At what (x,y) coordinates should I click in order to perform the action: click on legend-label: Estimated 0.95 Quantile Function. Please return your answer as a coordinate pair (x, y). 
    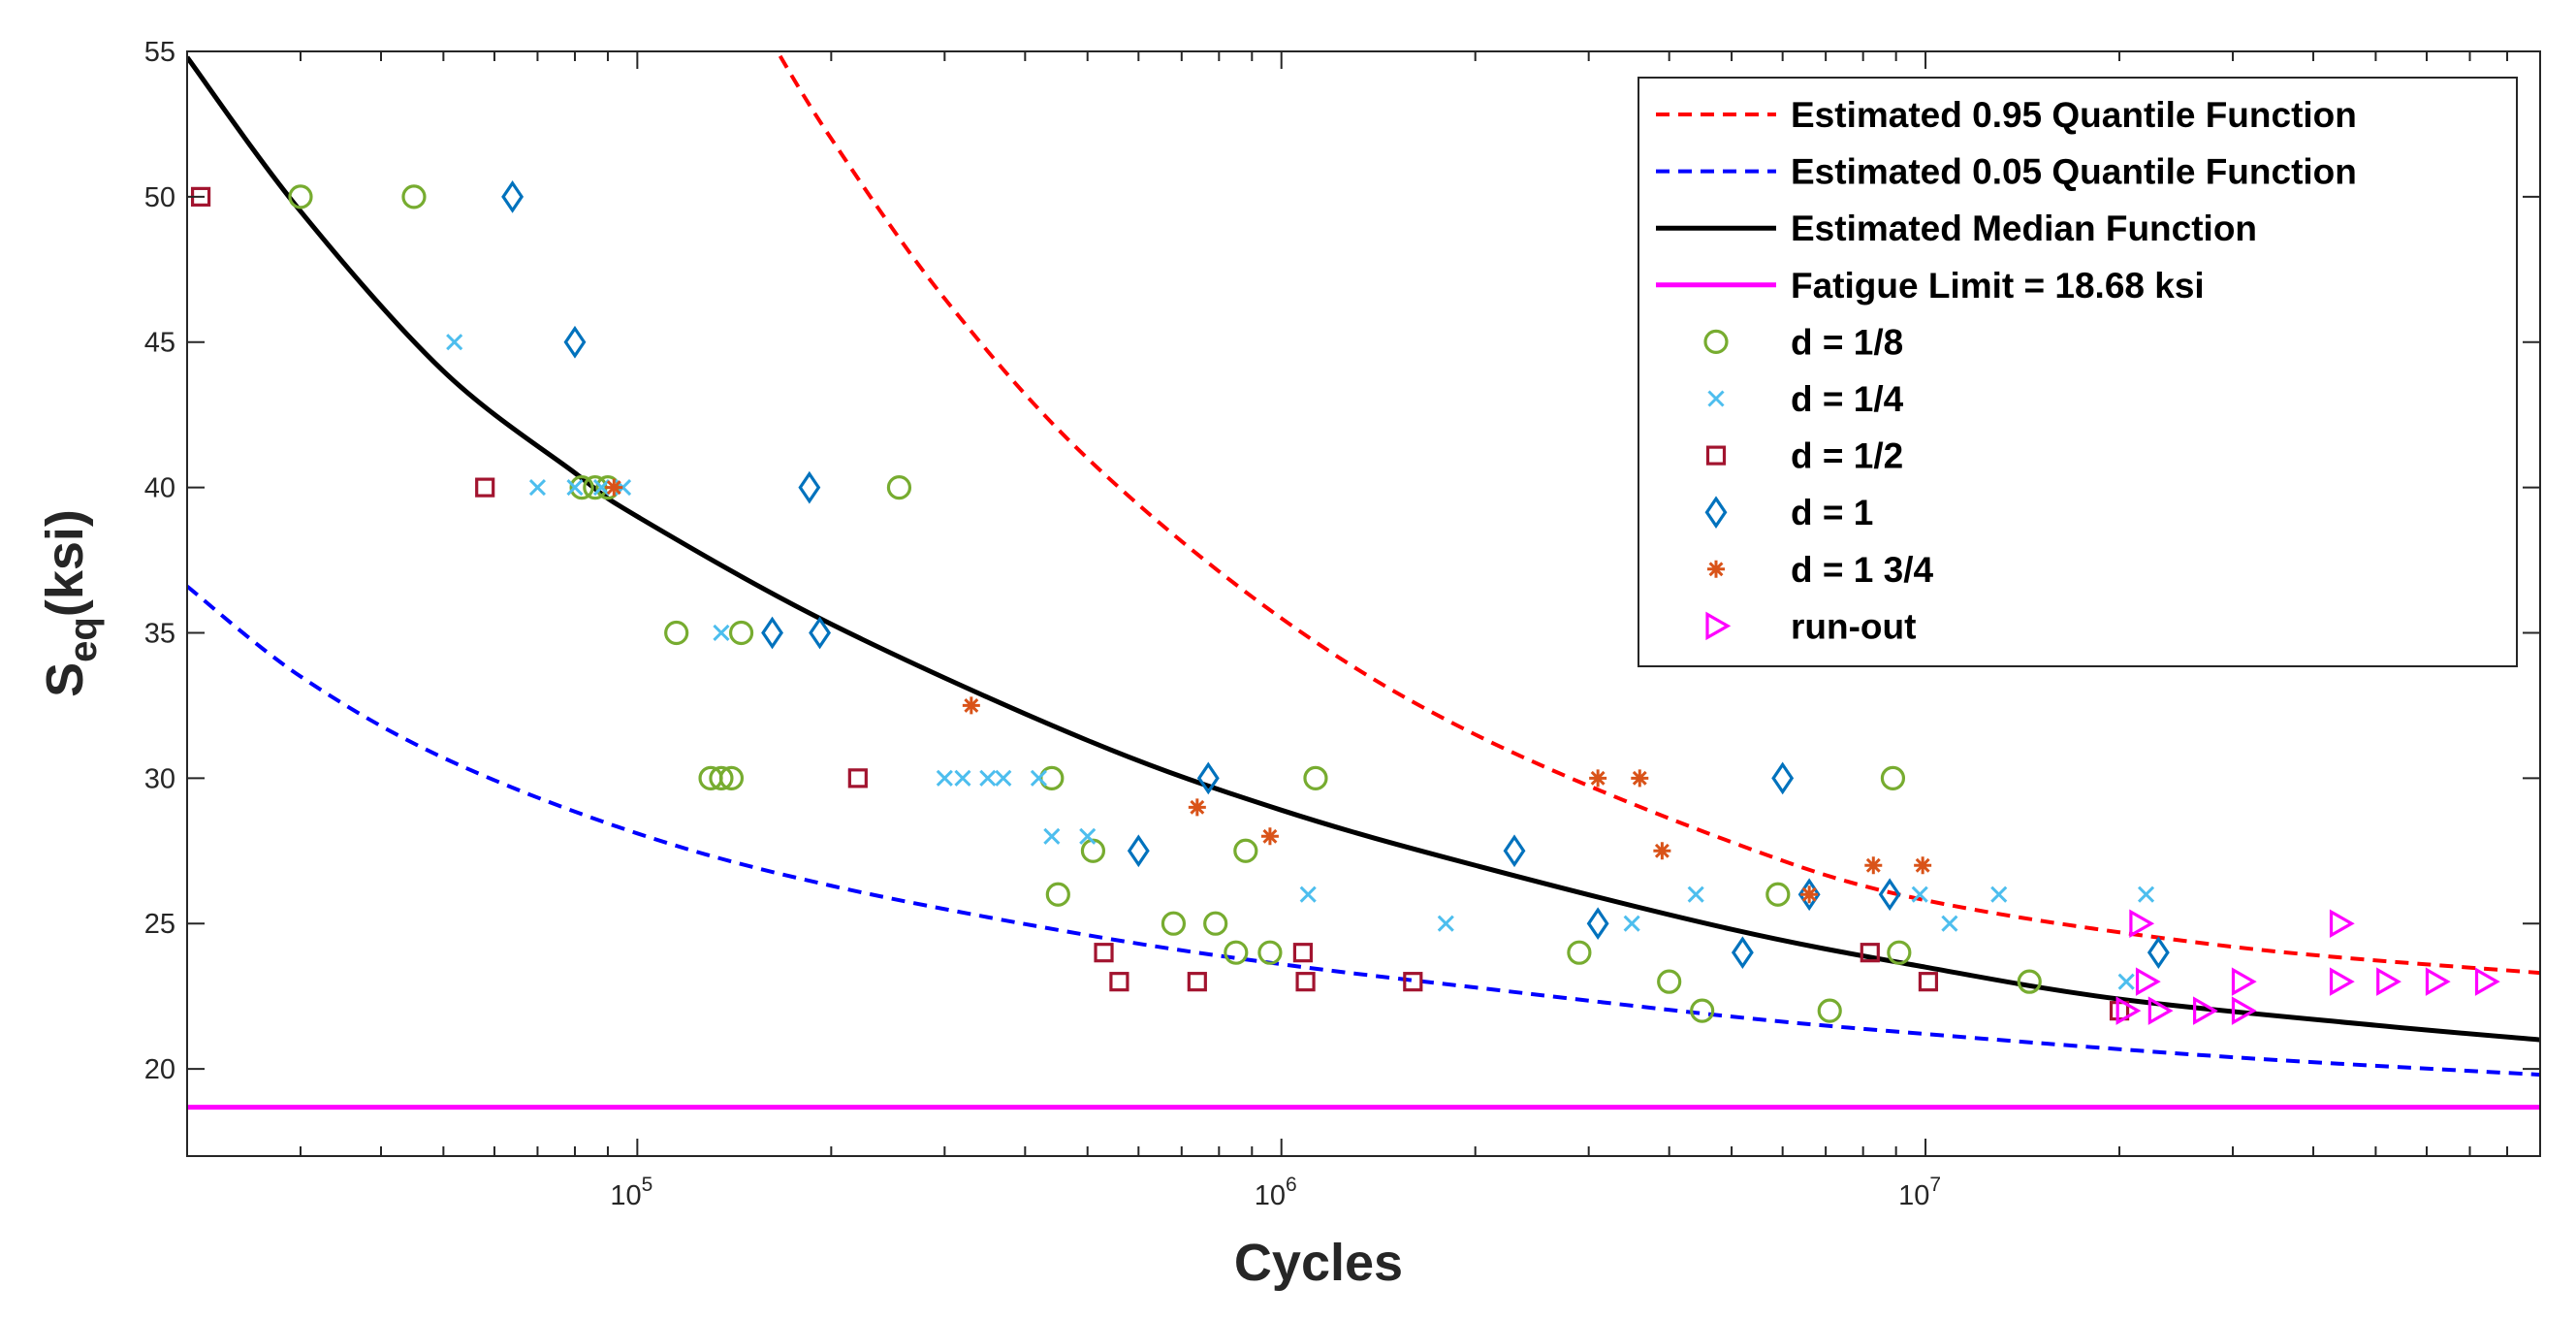
    Looking at the image, I should click on (2074, 115).